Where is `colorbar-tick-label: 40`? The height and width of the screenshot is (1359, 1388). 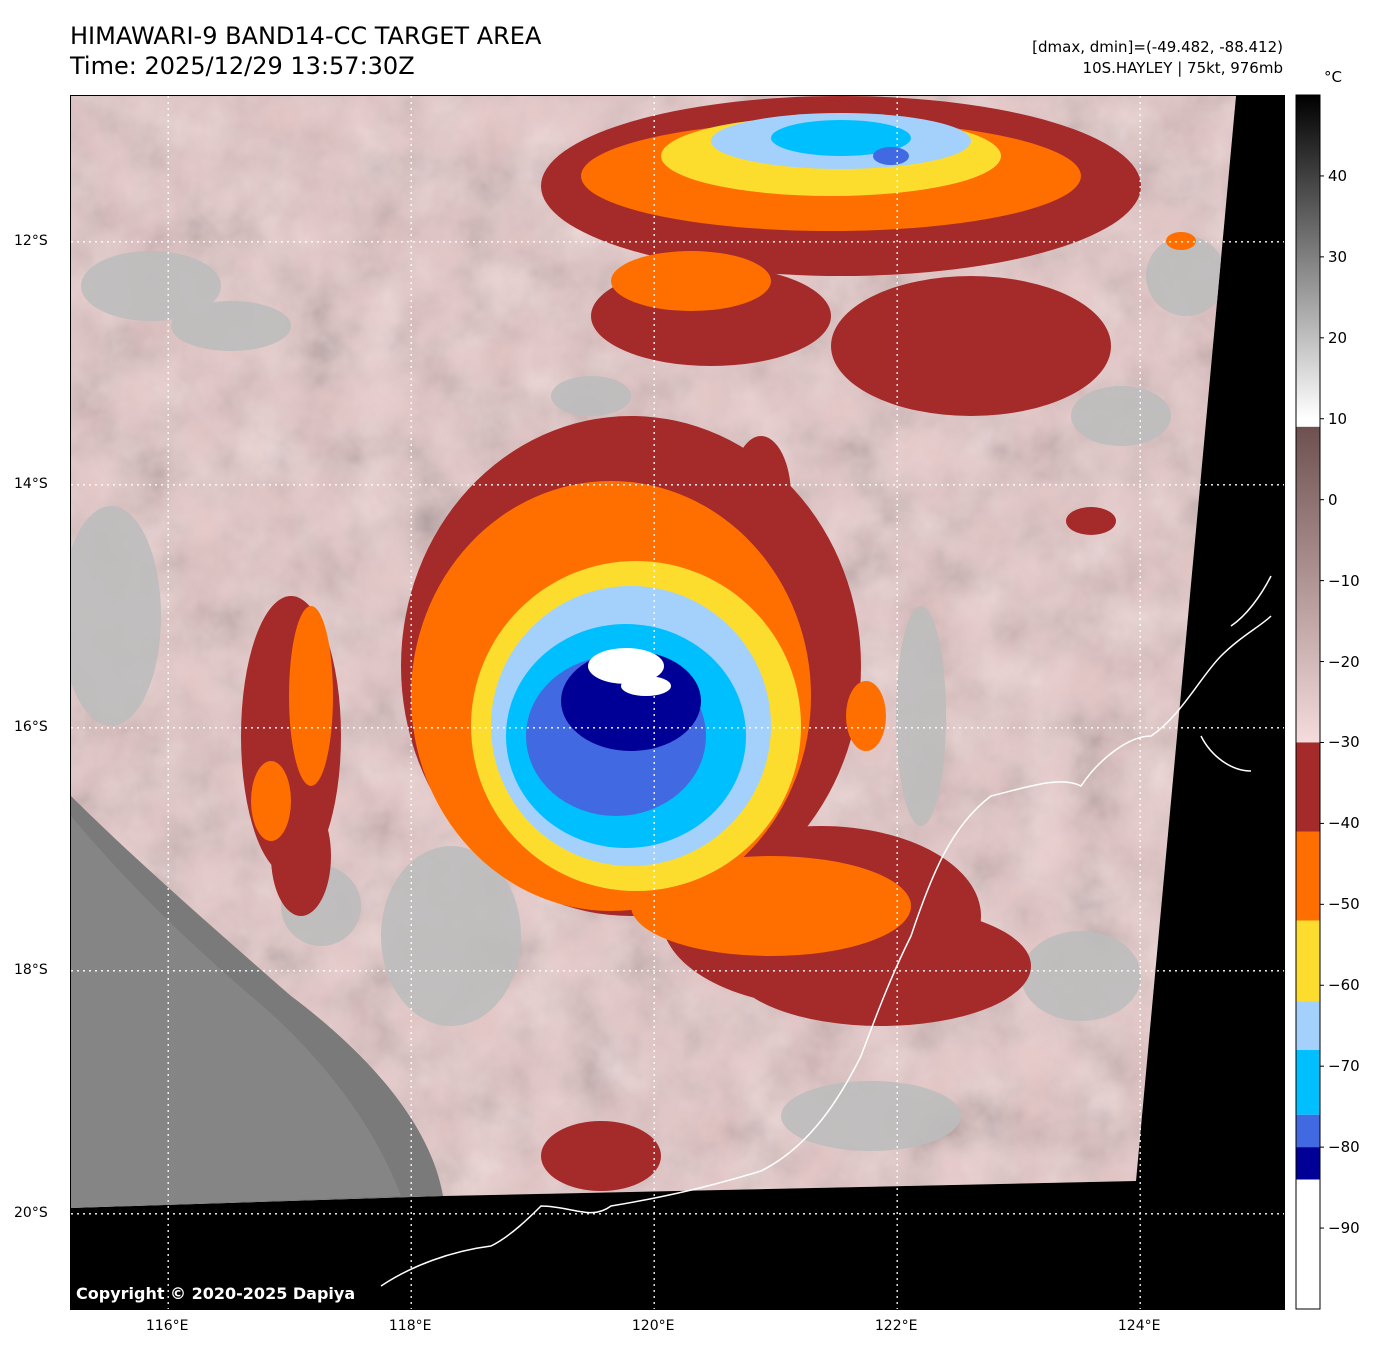 colorbar-tick-label: 40 is located at coordinates (1338, 175).